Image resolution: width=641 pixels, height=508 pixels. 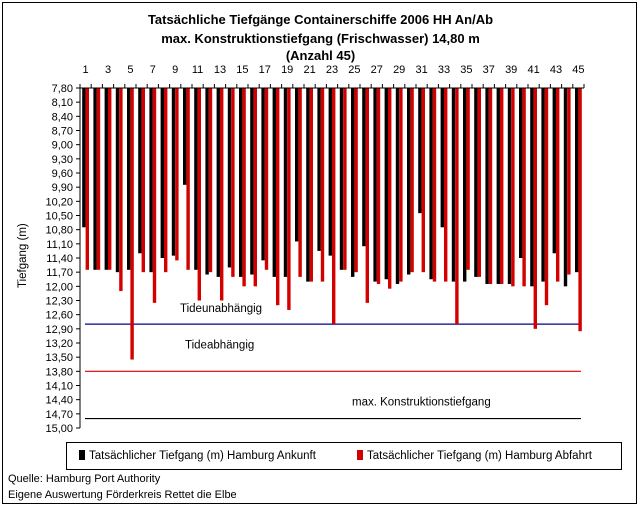 I want to click on legend-swatch-departure, so click(x=360, y=455).